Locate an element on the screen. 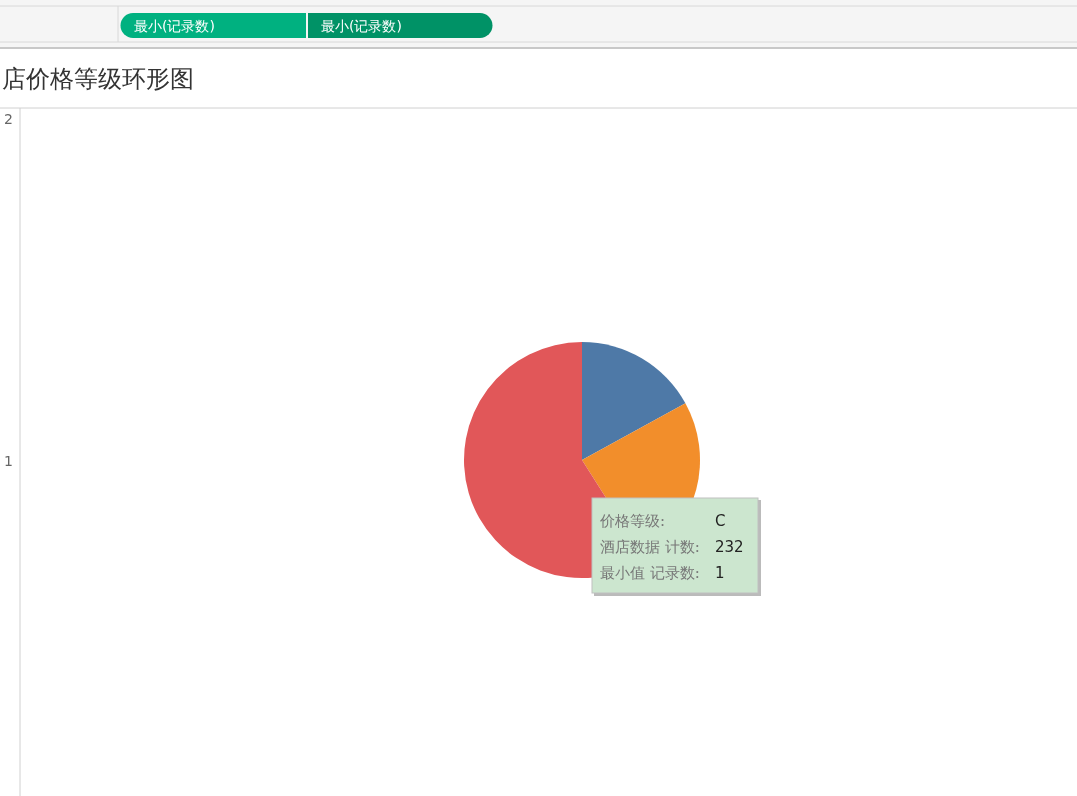 The image size is (1077, 796). shelf: 最小(记录数) 最小(记录数) is located at coordinates (306, 25).